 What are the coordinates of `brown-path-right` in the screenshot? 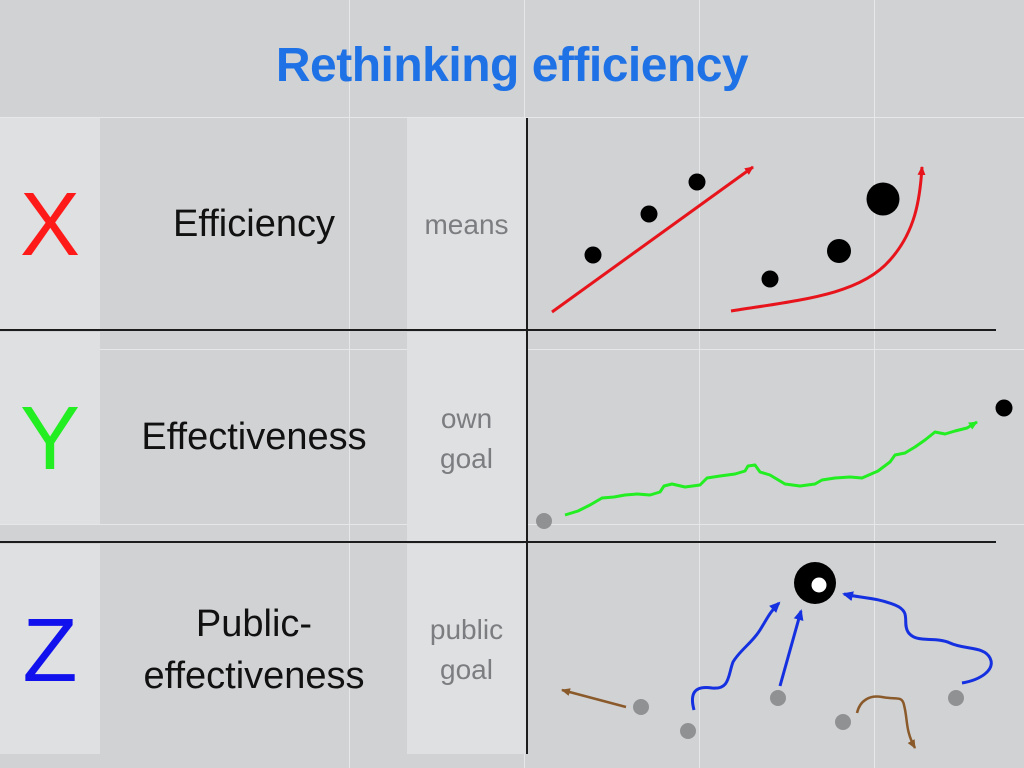 It's located at (886, 722).